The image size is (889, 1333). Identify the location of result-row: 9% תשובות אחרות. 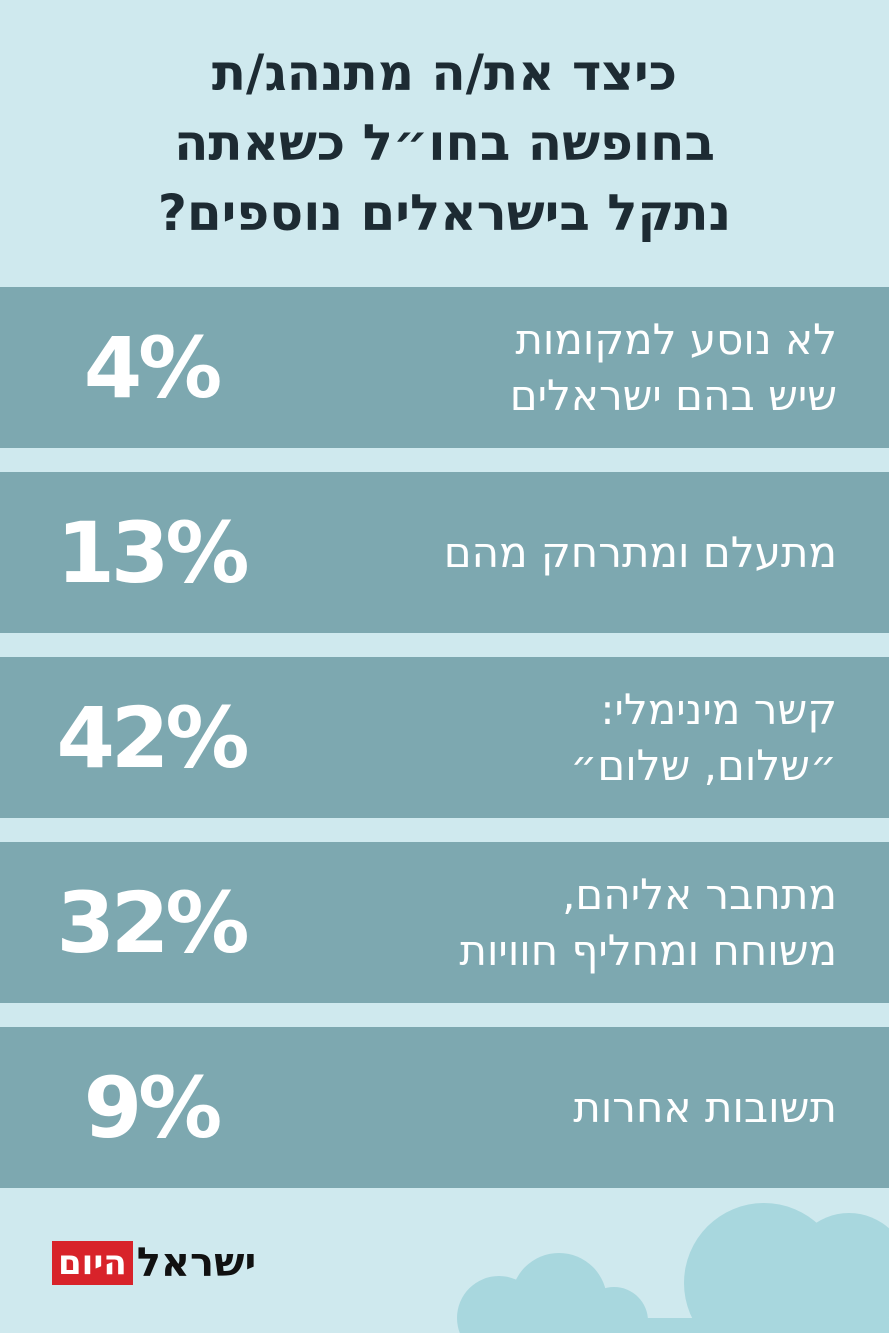
(444, 1107).